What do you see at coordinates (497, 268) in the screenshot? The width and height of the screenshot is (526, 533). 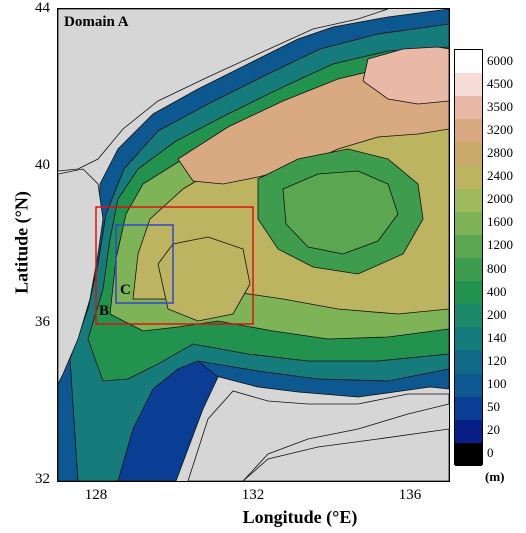 I see `colorbar-level-label: 800` at bounding box center [497, 268].